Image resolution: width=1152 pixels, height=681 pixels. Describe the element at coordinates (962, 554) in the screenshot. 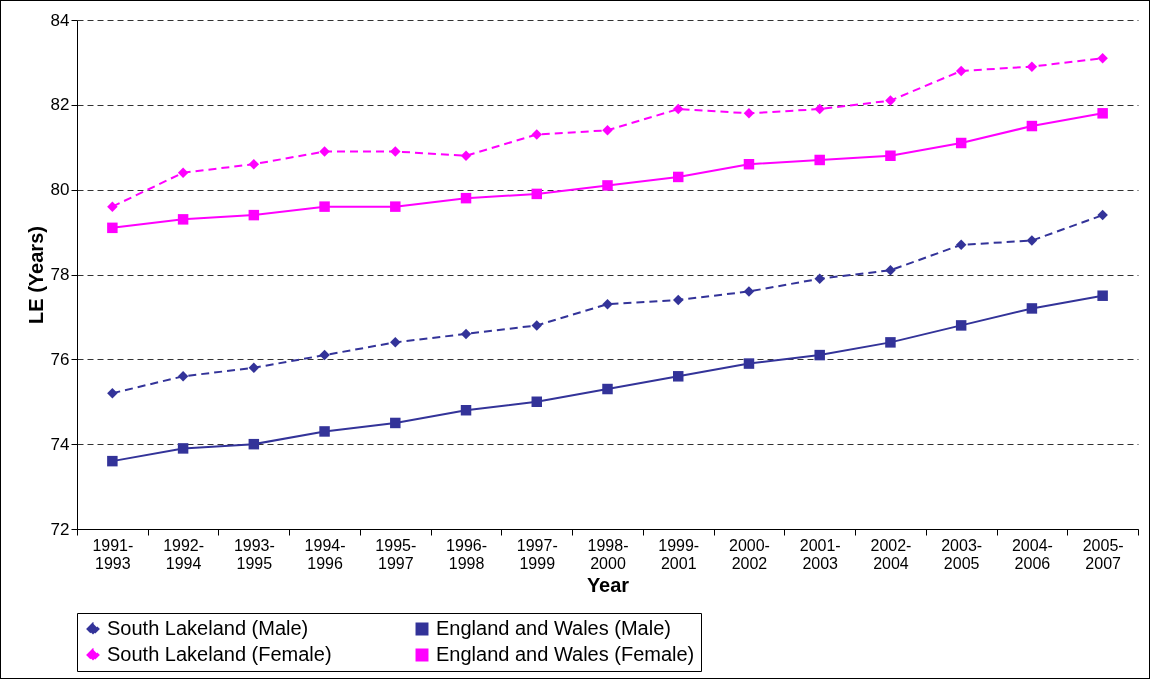

I see `x-tick-label: 2003-2005` at that location.